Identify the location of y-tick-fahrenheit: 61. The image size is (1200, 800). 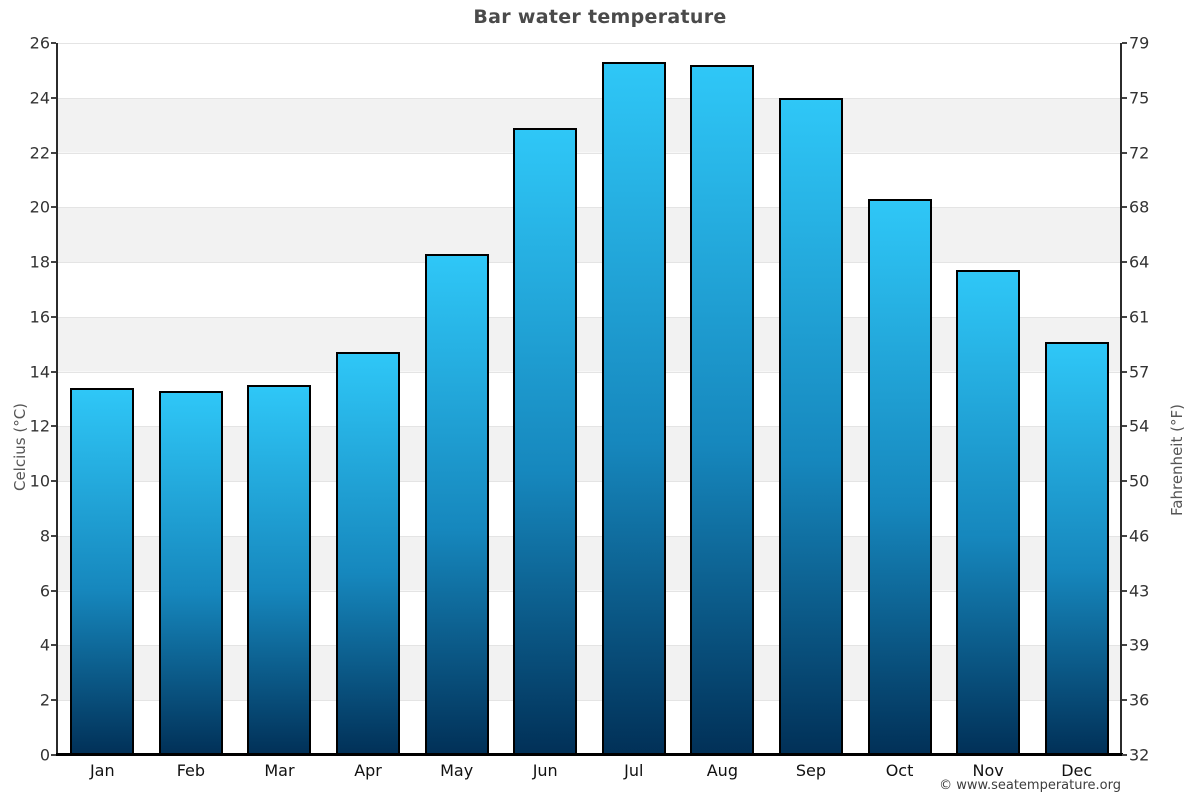
(1139, 317).